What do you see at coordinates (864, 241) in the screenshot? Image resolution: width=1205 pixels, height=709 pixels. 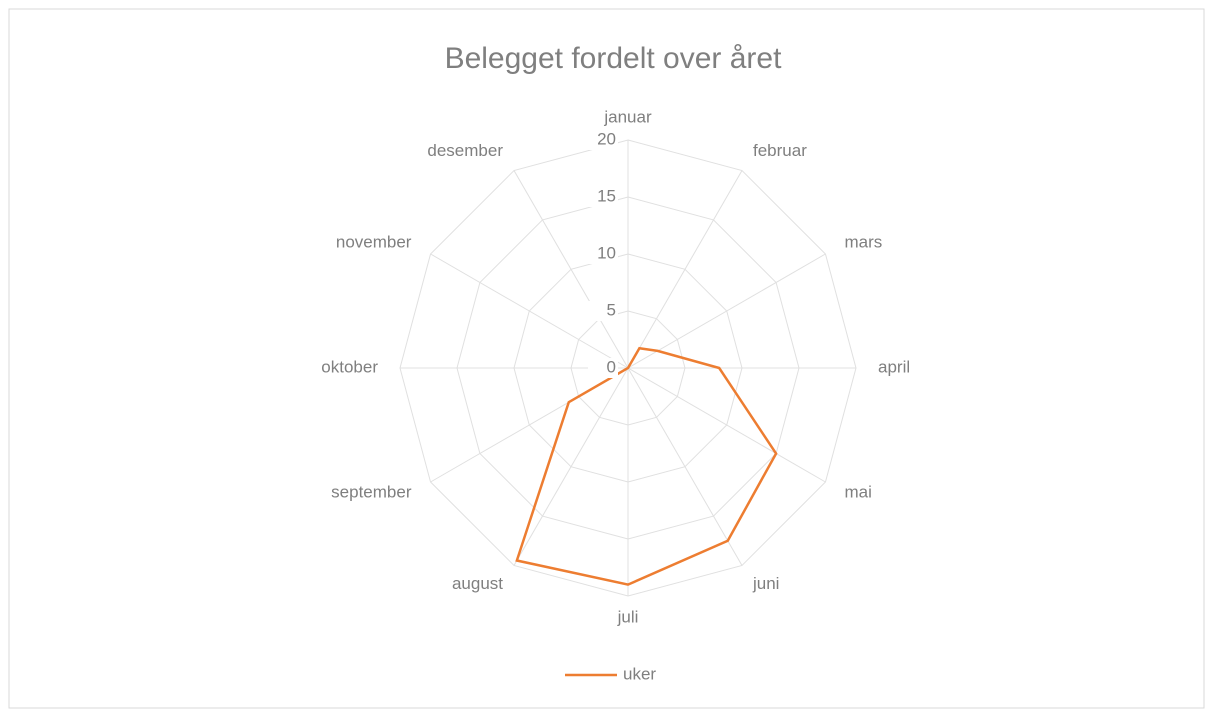 I see `category-label: mars` at bounding box center [864, 241].